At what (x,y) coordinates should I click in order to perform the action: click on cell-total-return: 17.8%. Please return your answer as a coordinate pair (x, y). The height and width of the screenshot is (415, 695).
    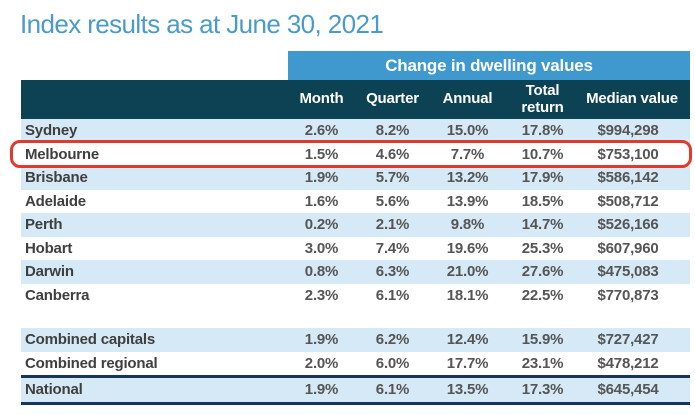
    Looking at the image, I should click on (542, 131).